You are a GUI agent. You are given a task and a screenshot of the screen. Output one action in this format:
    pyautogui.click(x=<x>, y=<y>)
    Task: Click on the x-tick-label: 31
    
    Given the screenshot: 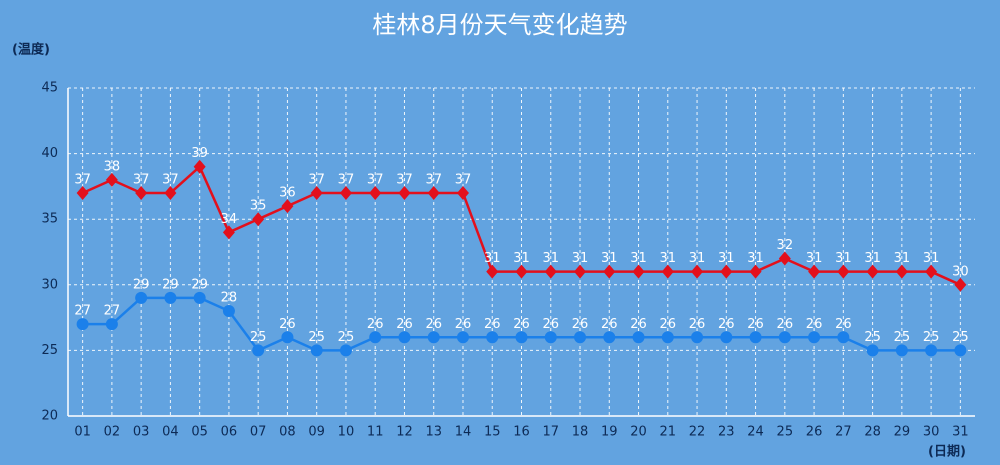 What is the action you would take?
    pyautogui.click(x=960, y=432)
    